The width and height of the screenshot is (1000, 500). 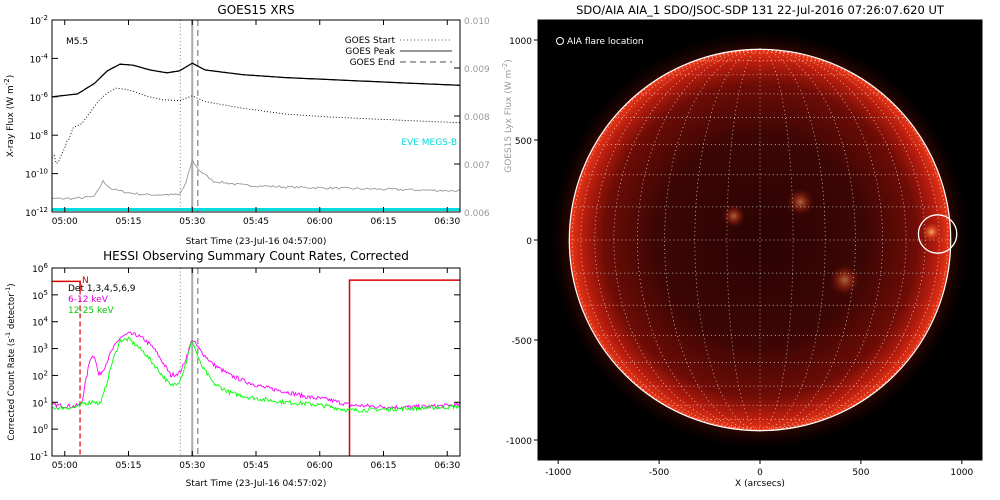 I want to click on goes-y2label: GOES15 Lyx Flux (W m-2), so click(x=507, y=116).